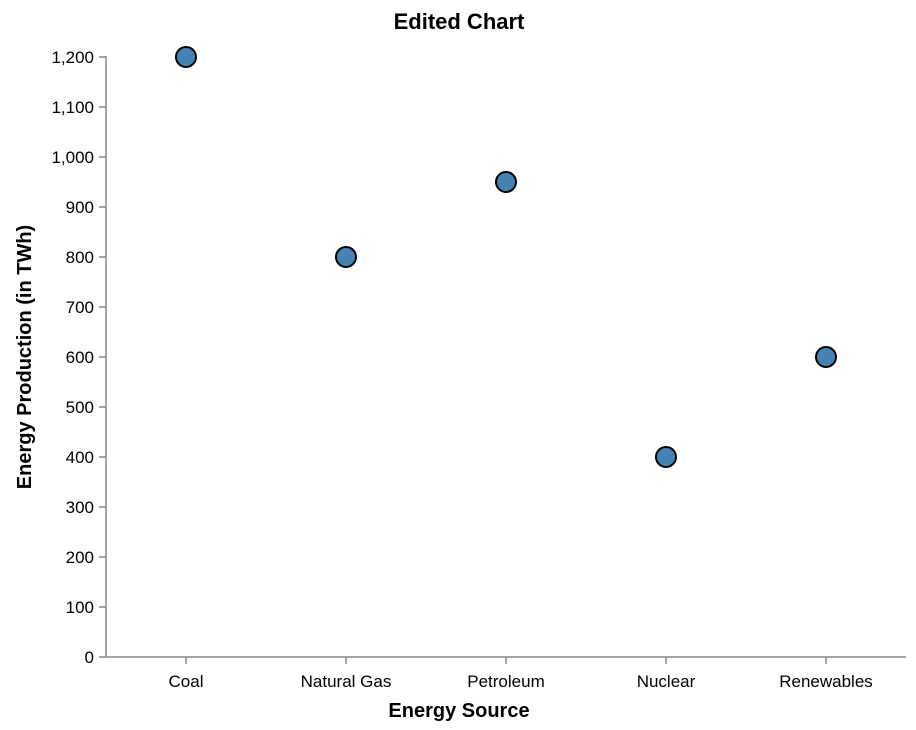 The width and height of the screenshot is (916, 730). What do you see at coordinates (826, 357) in the screenshot?
I see `data-point-renewables` at bounding box center [826, 357].